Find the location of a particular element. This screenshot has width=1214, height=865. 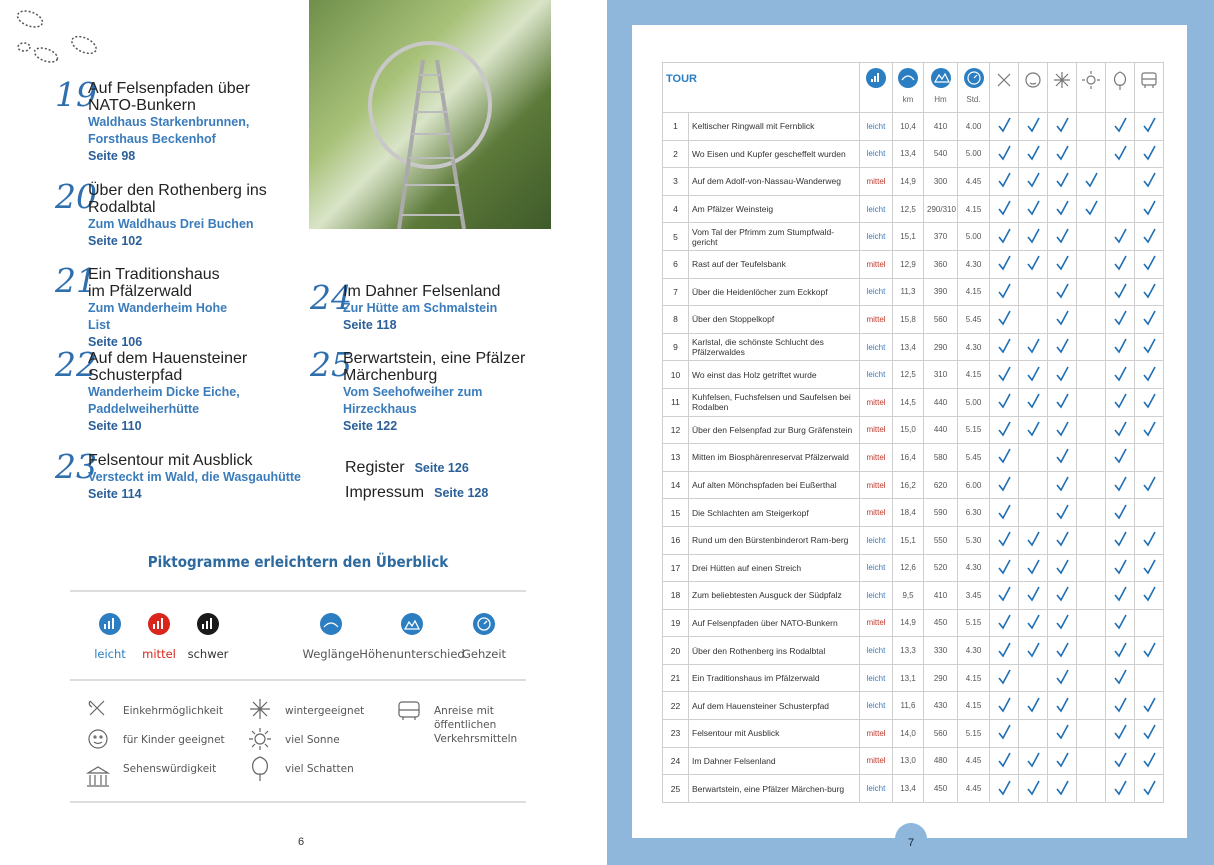

tour-name: Rast auf der Teufelsbank is located at coordinates (774, 264).